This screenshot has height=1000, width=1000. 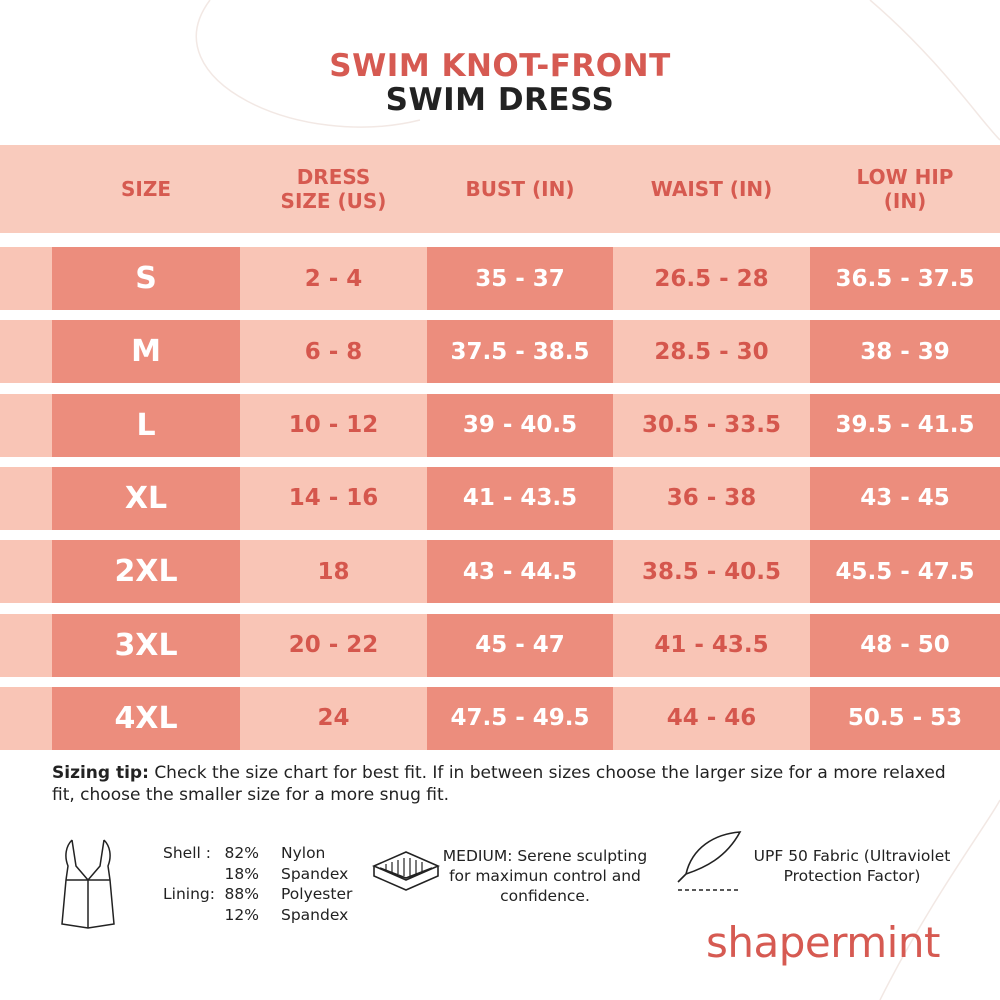 What do you see at coordinates (520, 572) in the screenshot?
I see `value-cell: 43 - 44.5` at bounding box center [520, 572].